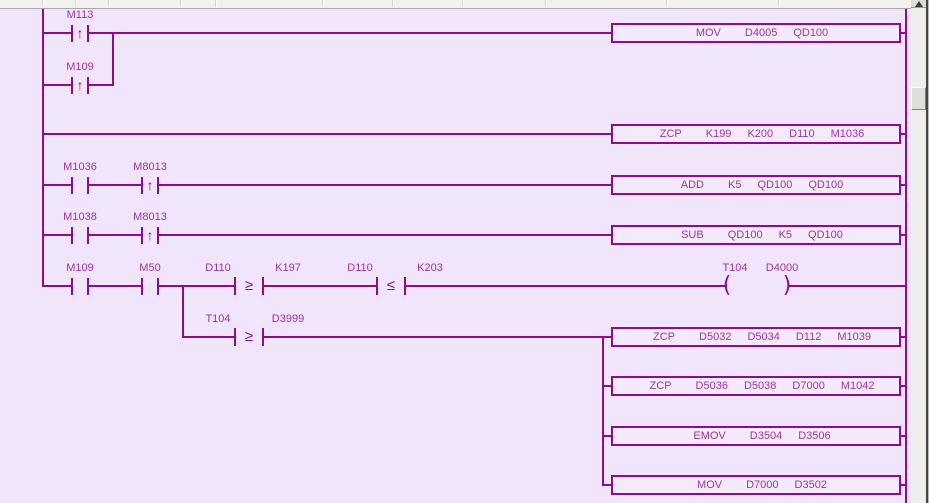 Image resolution: width=929 pixels, height=503 pixels. What do you see at coordinates (756, 485) in the screenshot?
I see `instruction-box-MOV: MOV D7000 D3502` at bounding box center [756, 485].